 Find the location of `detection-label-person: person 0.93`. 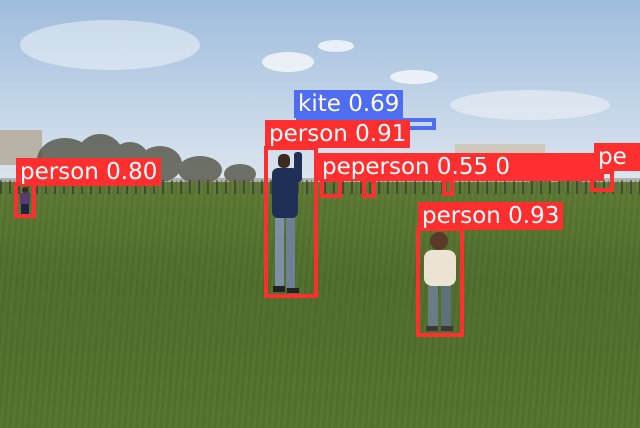

detection-label-person: person 0.93 is located at coordinates (491, 216).